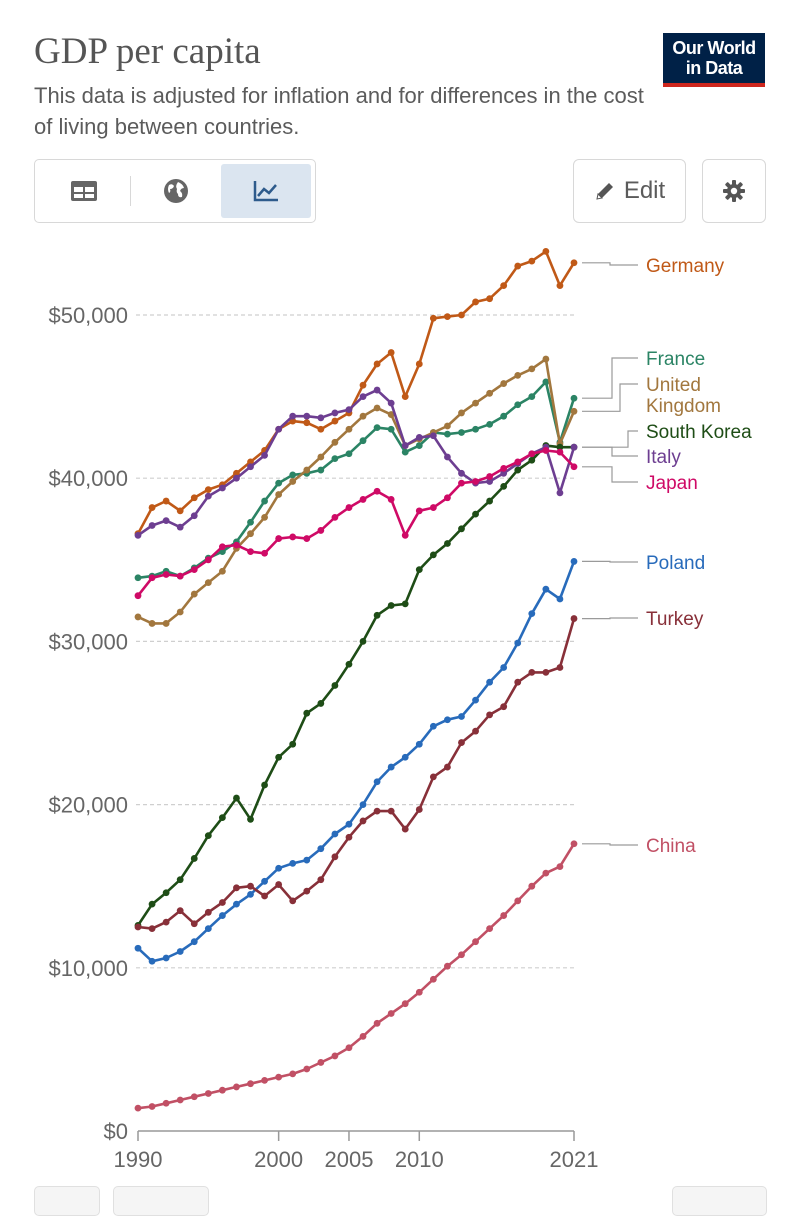 The image size is (800, 1216). What do you see at coordinates (714, 60) in the screenshot?
I see `owid-logo: Our World in Data` at bounding box center [714, 60].